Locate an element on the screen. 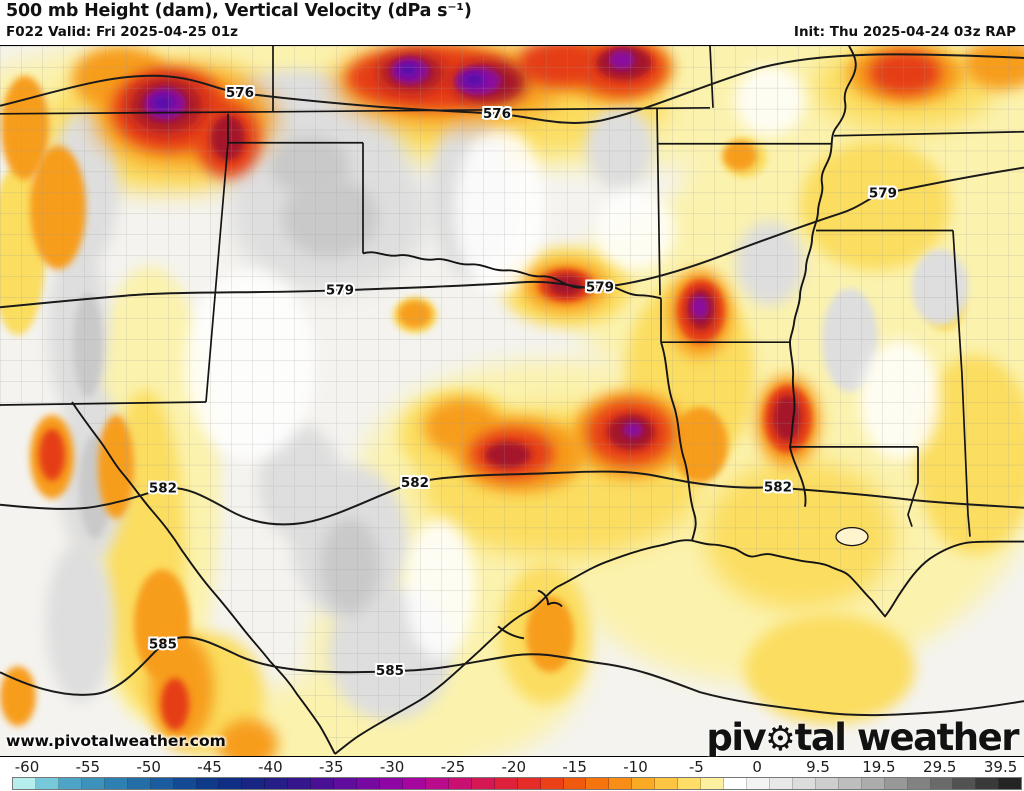 The height and width of the screenshot is (791, 1024). colorbar-tick-label: -15 is located at coordinates (574, 767).